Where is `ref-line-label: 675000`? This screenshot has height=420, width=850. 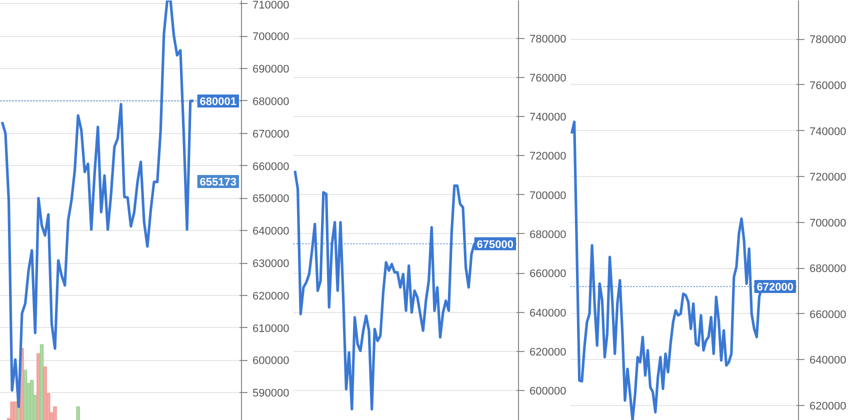 ref-line-label: 675000 is located at coordinates (495, 244).